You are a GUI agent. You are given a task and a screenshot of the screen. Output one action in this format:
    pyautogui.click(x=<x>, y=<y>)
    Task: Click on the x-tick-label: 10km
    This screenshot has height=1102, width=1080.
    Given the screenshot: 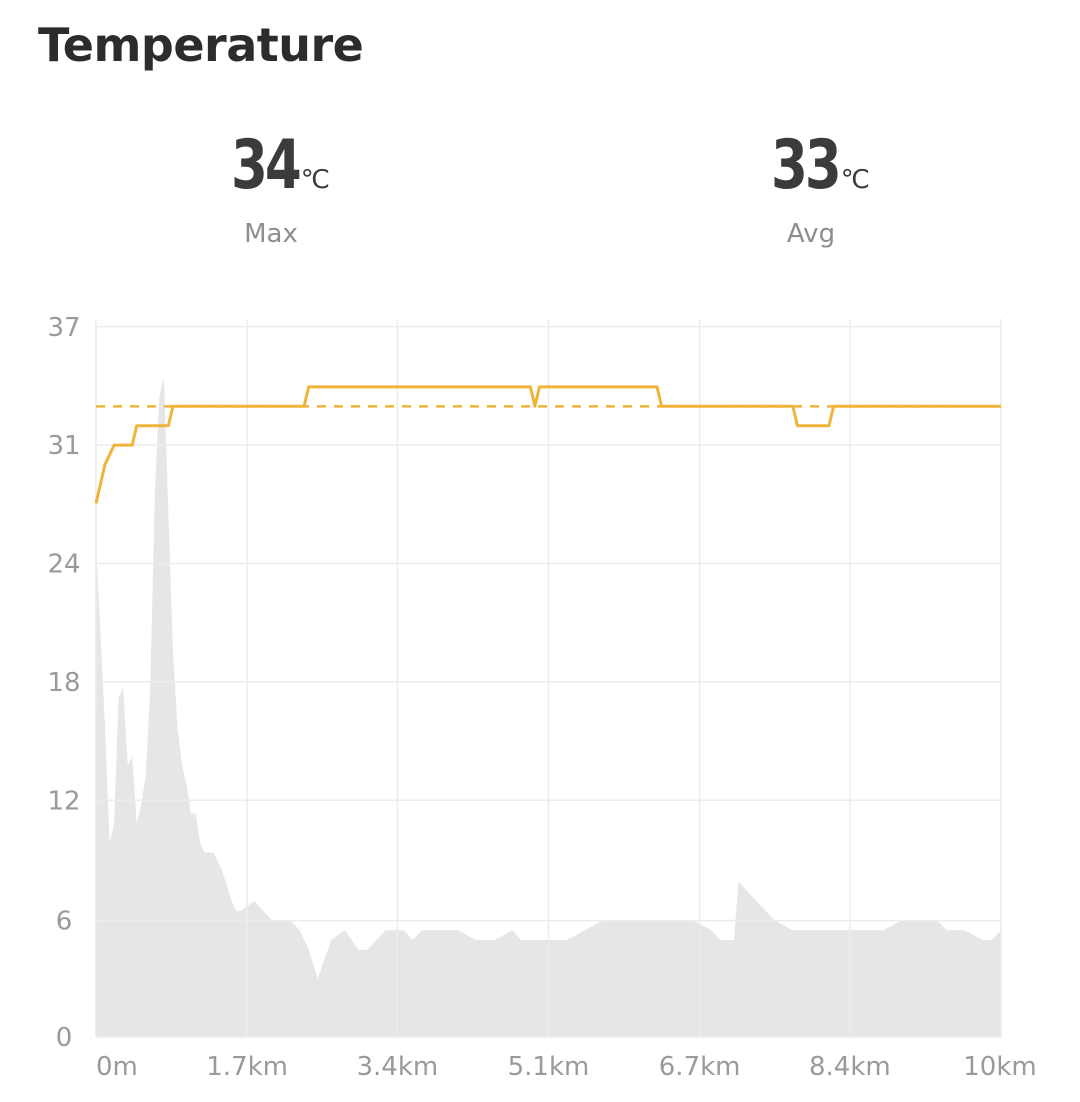 What is the action you would take?
    pyautogui.click(x=999, y=1067)
    